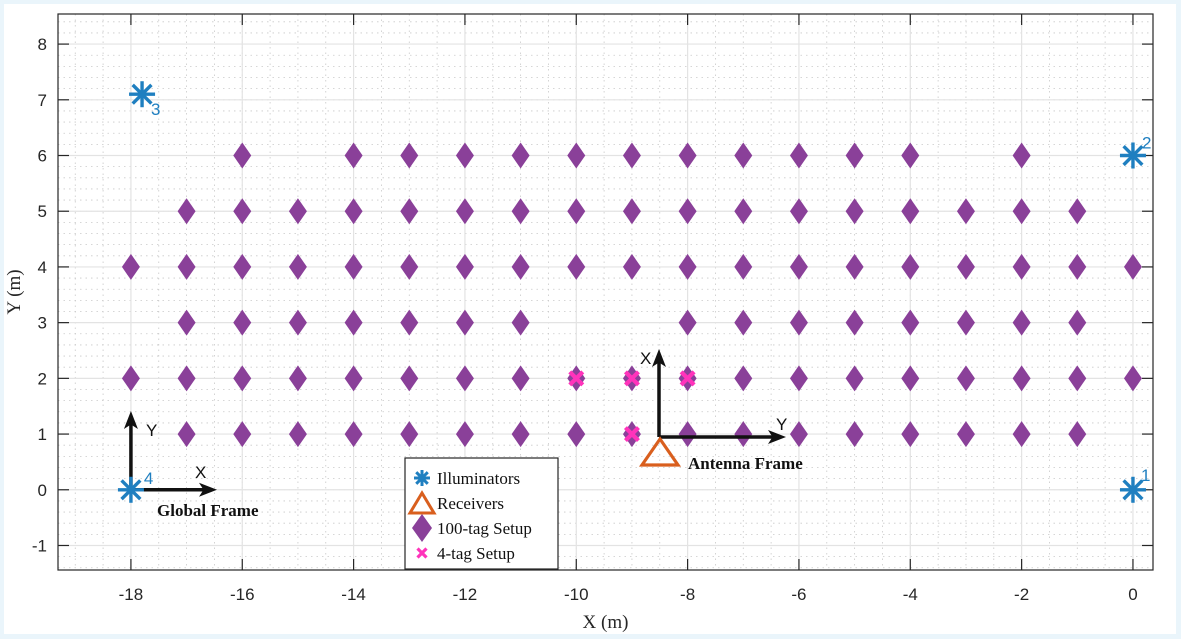 This screenshot has height=639, width=1181. What do you see at coordinates (659, 358) in the screenshot?
I see `antenna-frame-x-arrow-head` at bounding box center [659, 358].